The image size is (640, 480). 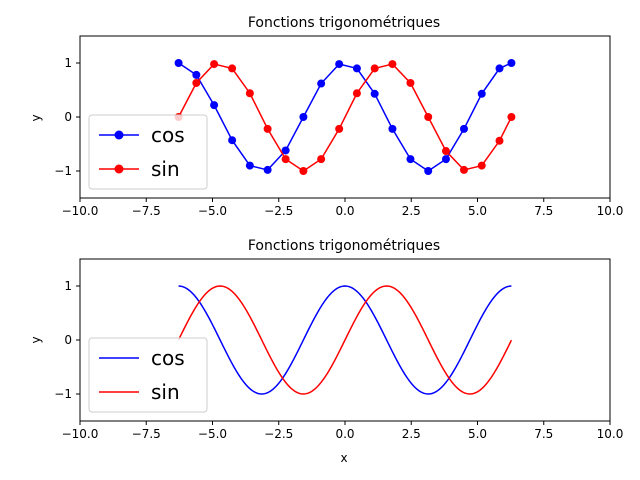 I want to click on x-ticks-top: −10.0 −7.5 −5.0 −2.5 0.0 2.5 5.0 7.5 10.0, so click(x=343, y=208).